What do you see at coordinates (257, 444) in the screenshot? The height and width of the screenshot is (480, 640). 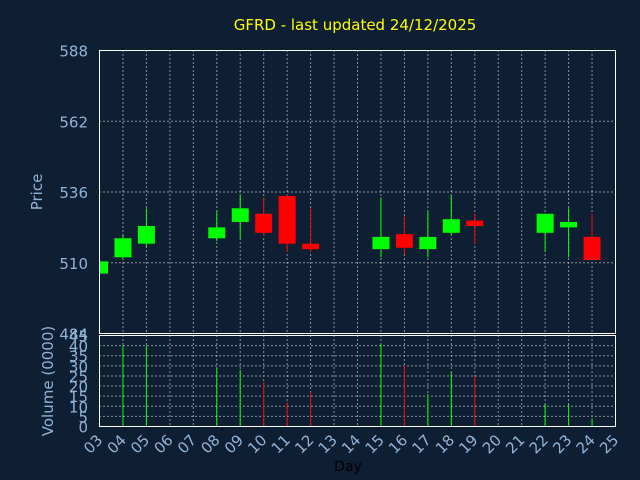 I see `day-tick-label: 10` at bounding box center [257, 444].